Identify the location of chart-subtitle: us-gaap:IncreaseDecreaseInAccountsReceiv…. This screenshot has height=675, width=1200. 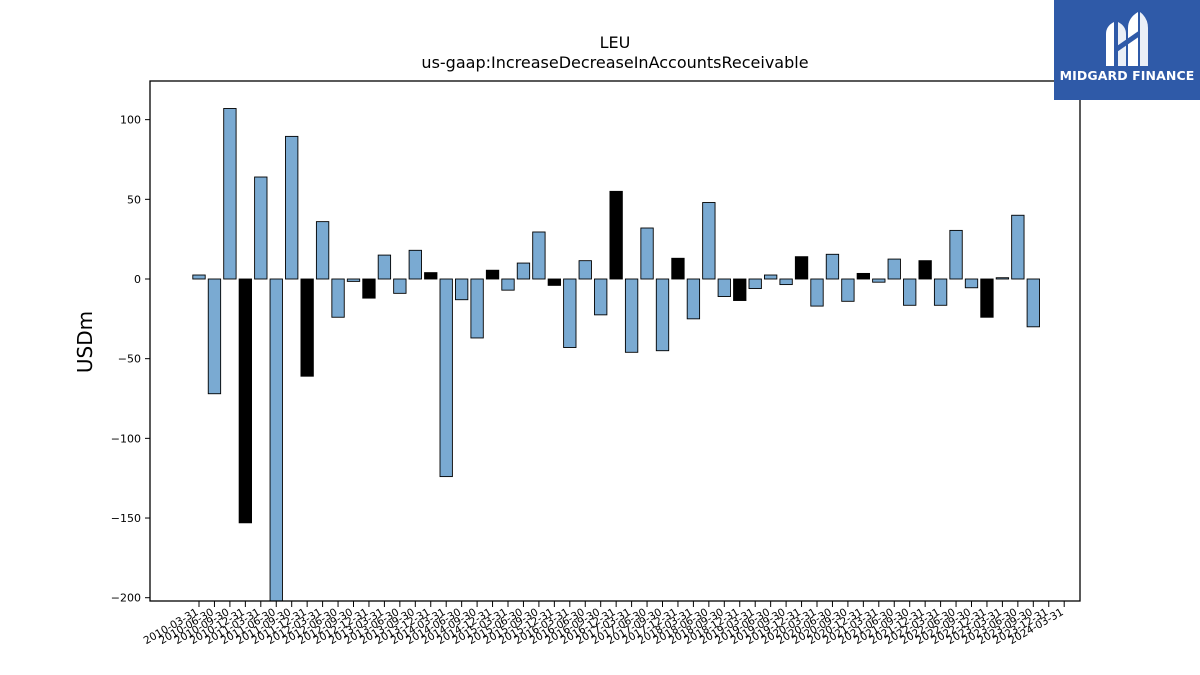
(614, 62).